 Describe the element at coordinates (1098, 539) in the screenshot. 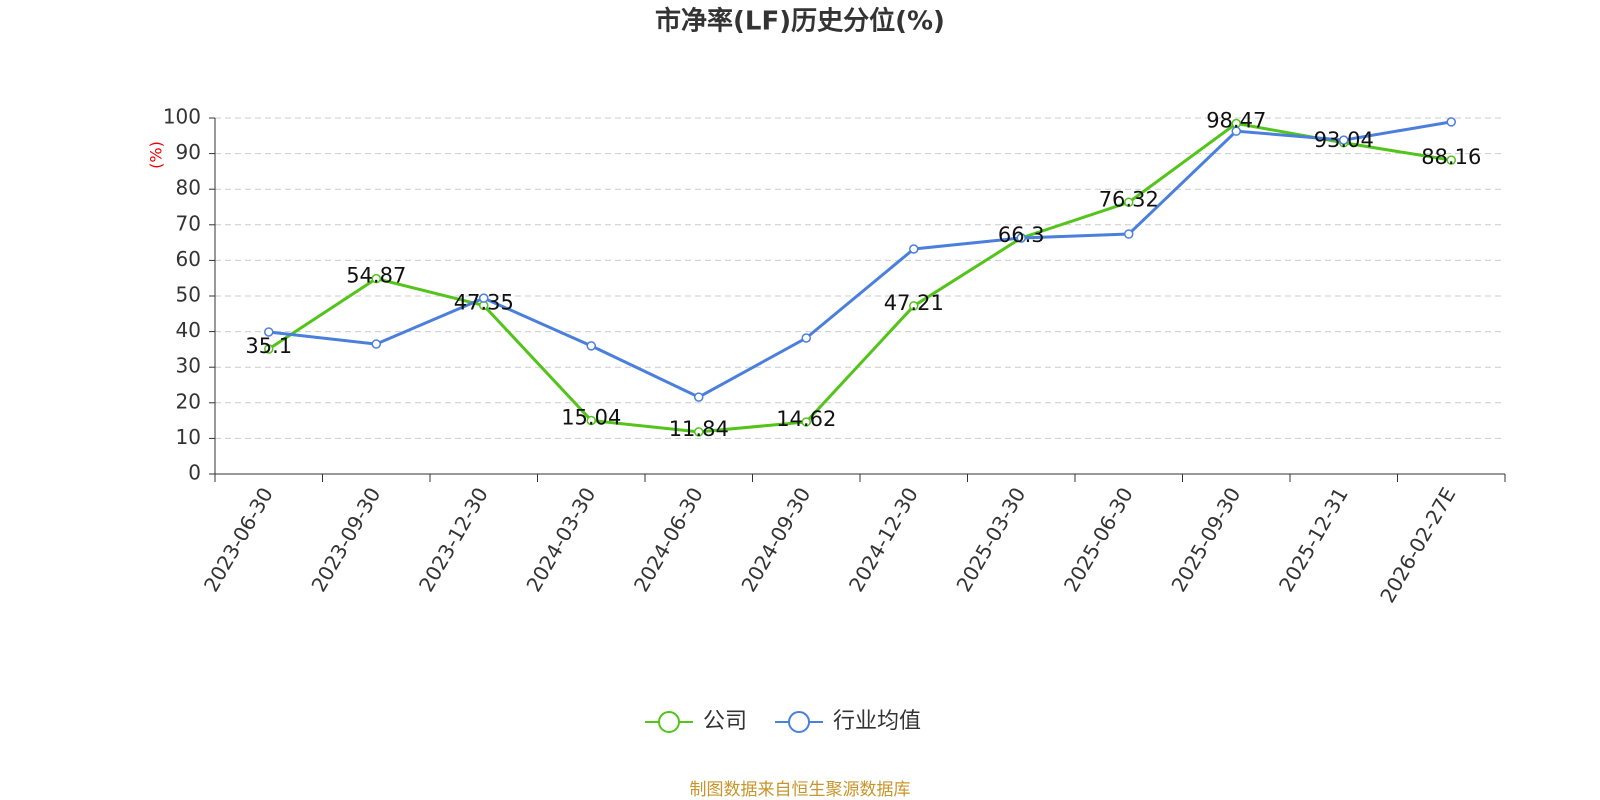

I see `x-tick-label: 2025-06-30` at that location.